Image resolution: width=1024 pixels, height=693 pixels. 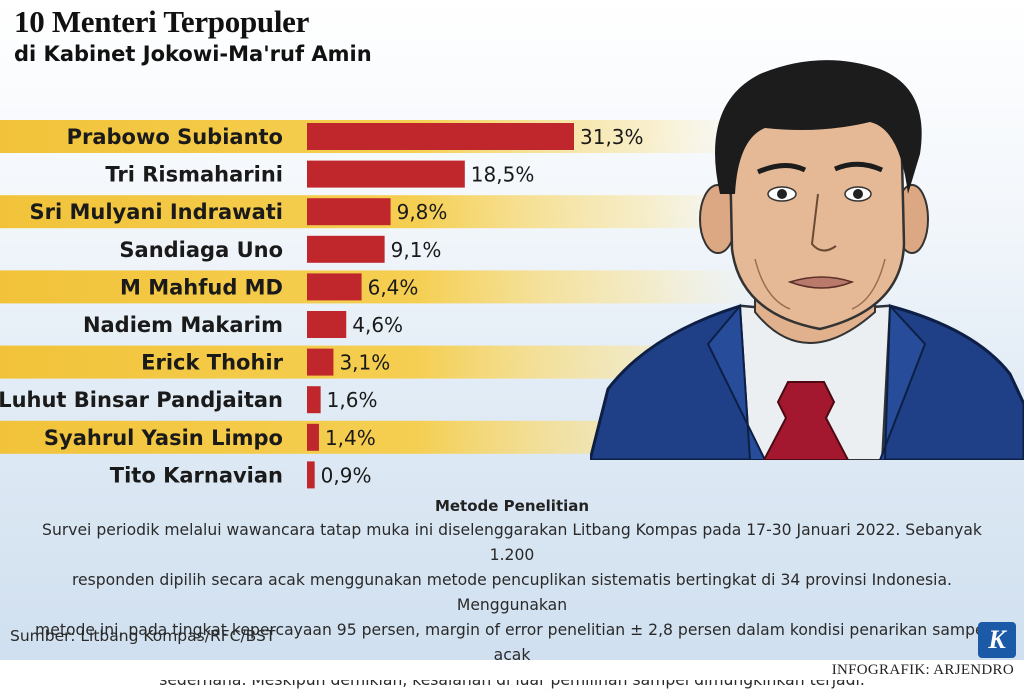 What do you see at coordinates (183, 325) in the screenshot?
I see `category-label: Nadiem Makarim` at bounding box center [183, 325].